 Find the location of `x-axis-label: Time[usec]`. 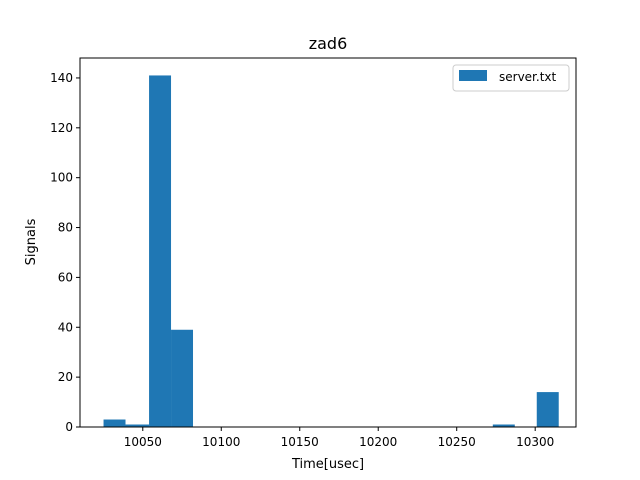

x-axis-label: Time[usec] is located at coordinates (327, 464).